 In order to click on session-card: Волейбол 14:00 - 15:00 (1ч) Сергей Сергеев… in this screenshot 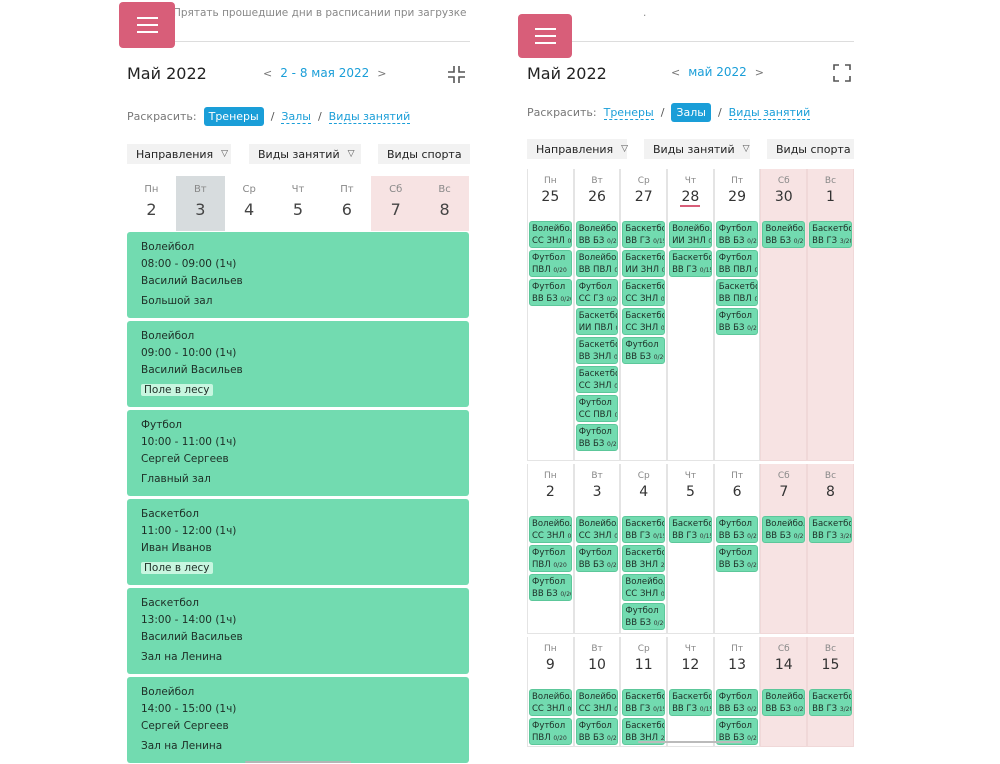, I will do `click(298, 720)`.